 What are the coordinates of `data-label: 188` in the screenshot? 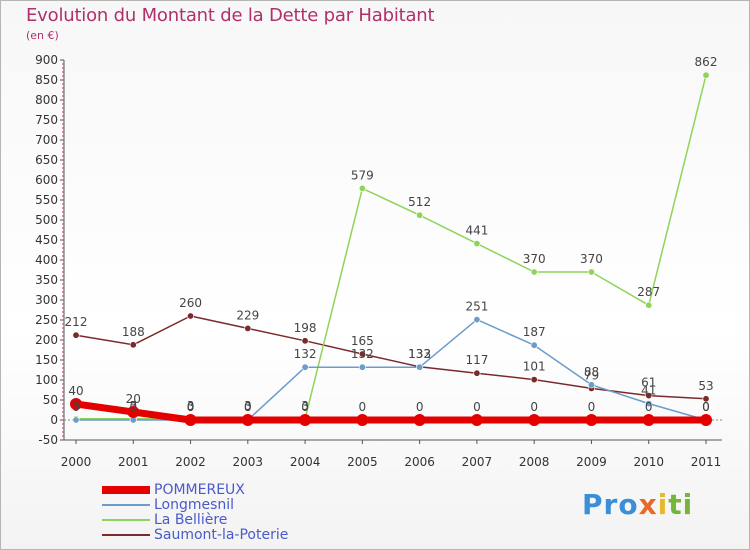 It's located at (133, 332).